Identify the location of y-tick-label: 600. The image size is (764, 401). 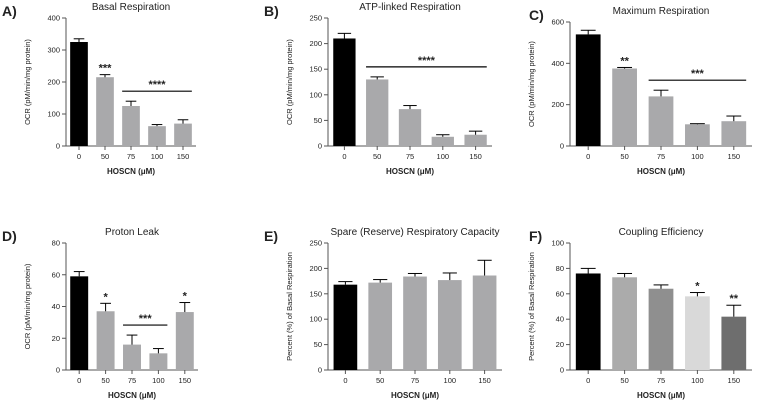
(557, 22).